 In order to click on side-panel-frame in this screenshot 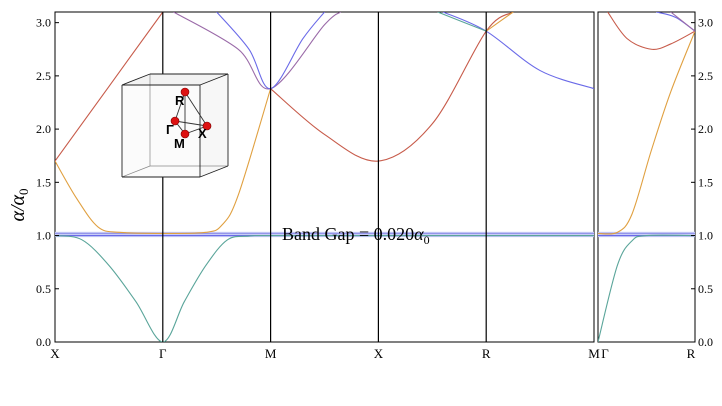, I will do `click(646, 177)`.